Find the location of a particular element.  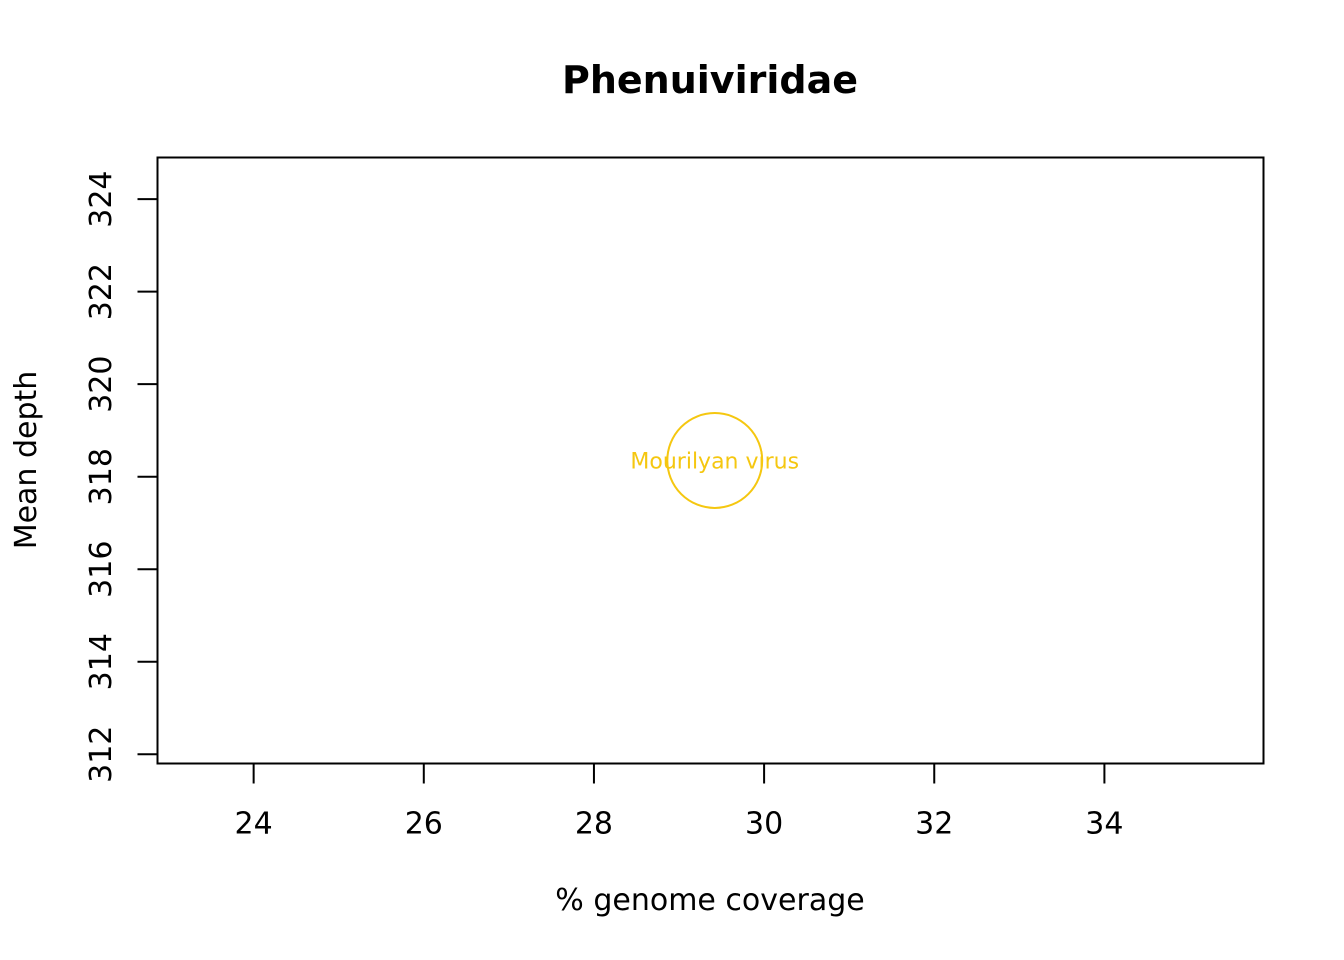

y-tick-label: 322 is located at coordinates (101, 291).